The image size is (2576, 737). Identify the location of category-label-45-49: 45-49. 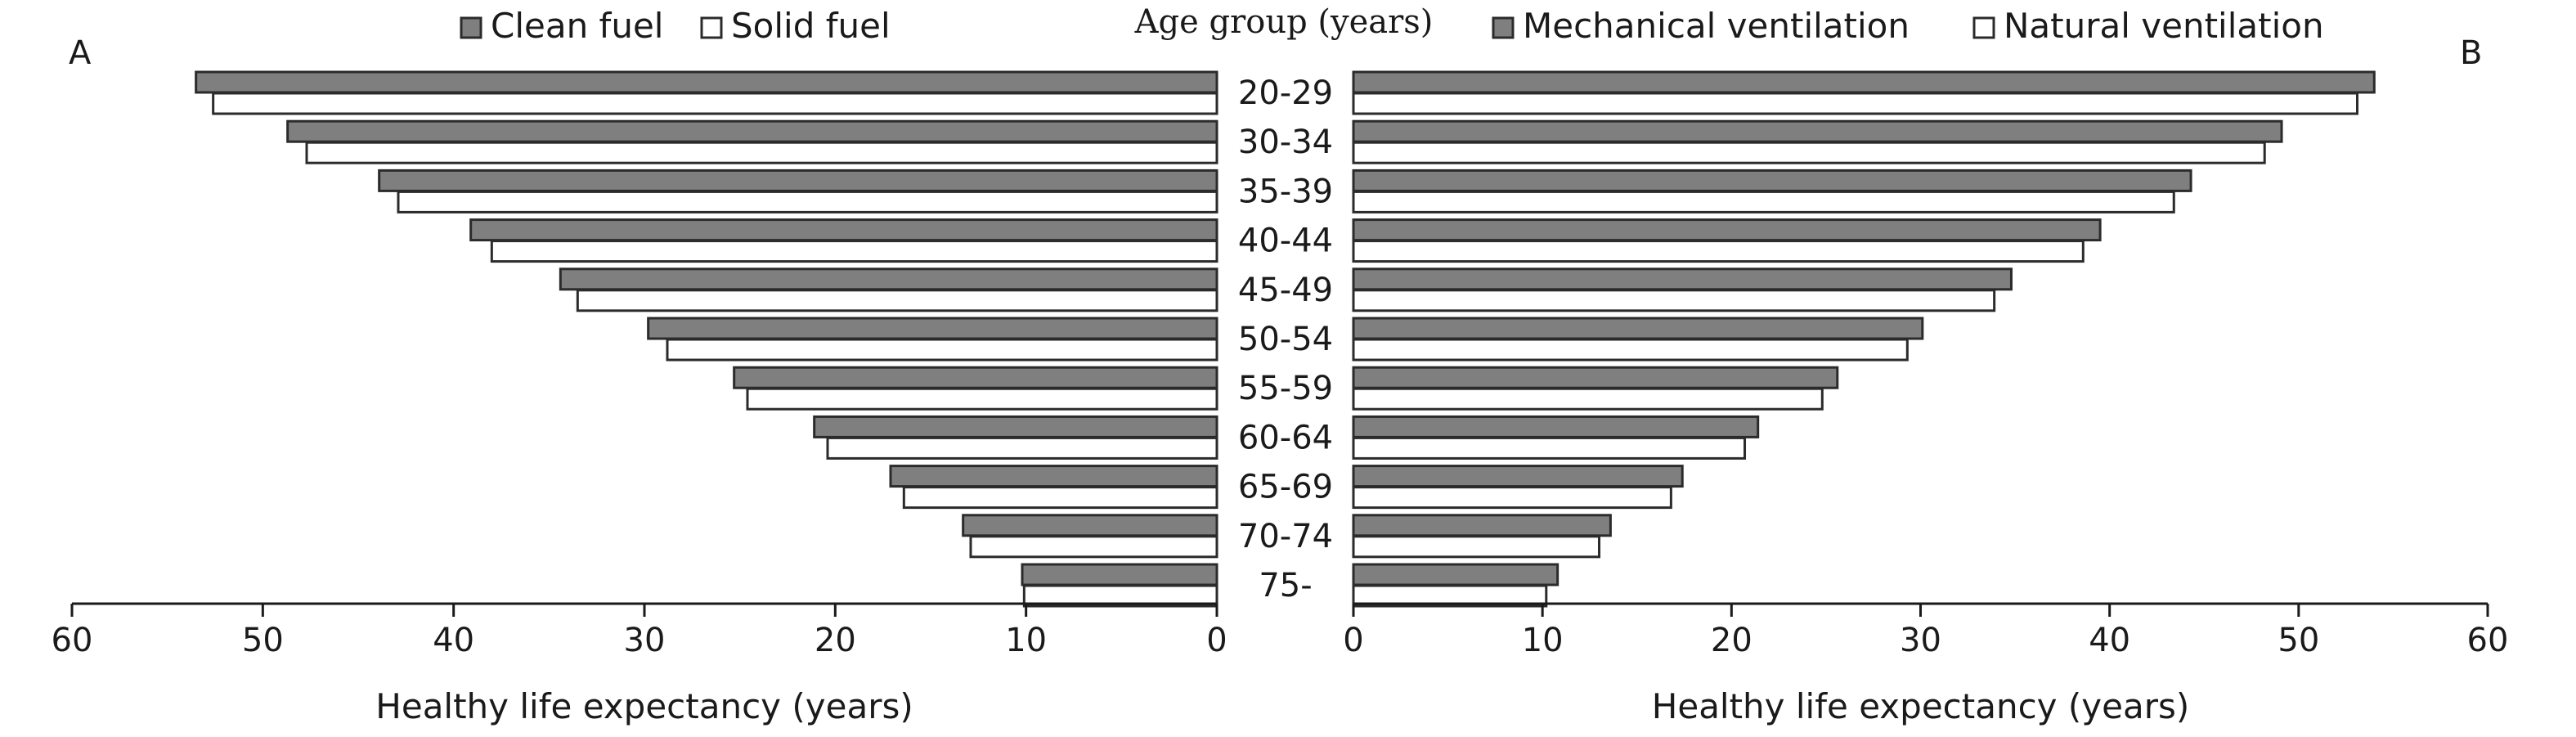
(1286, 290).